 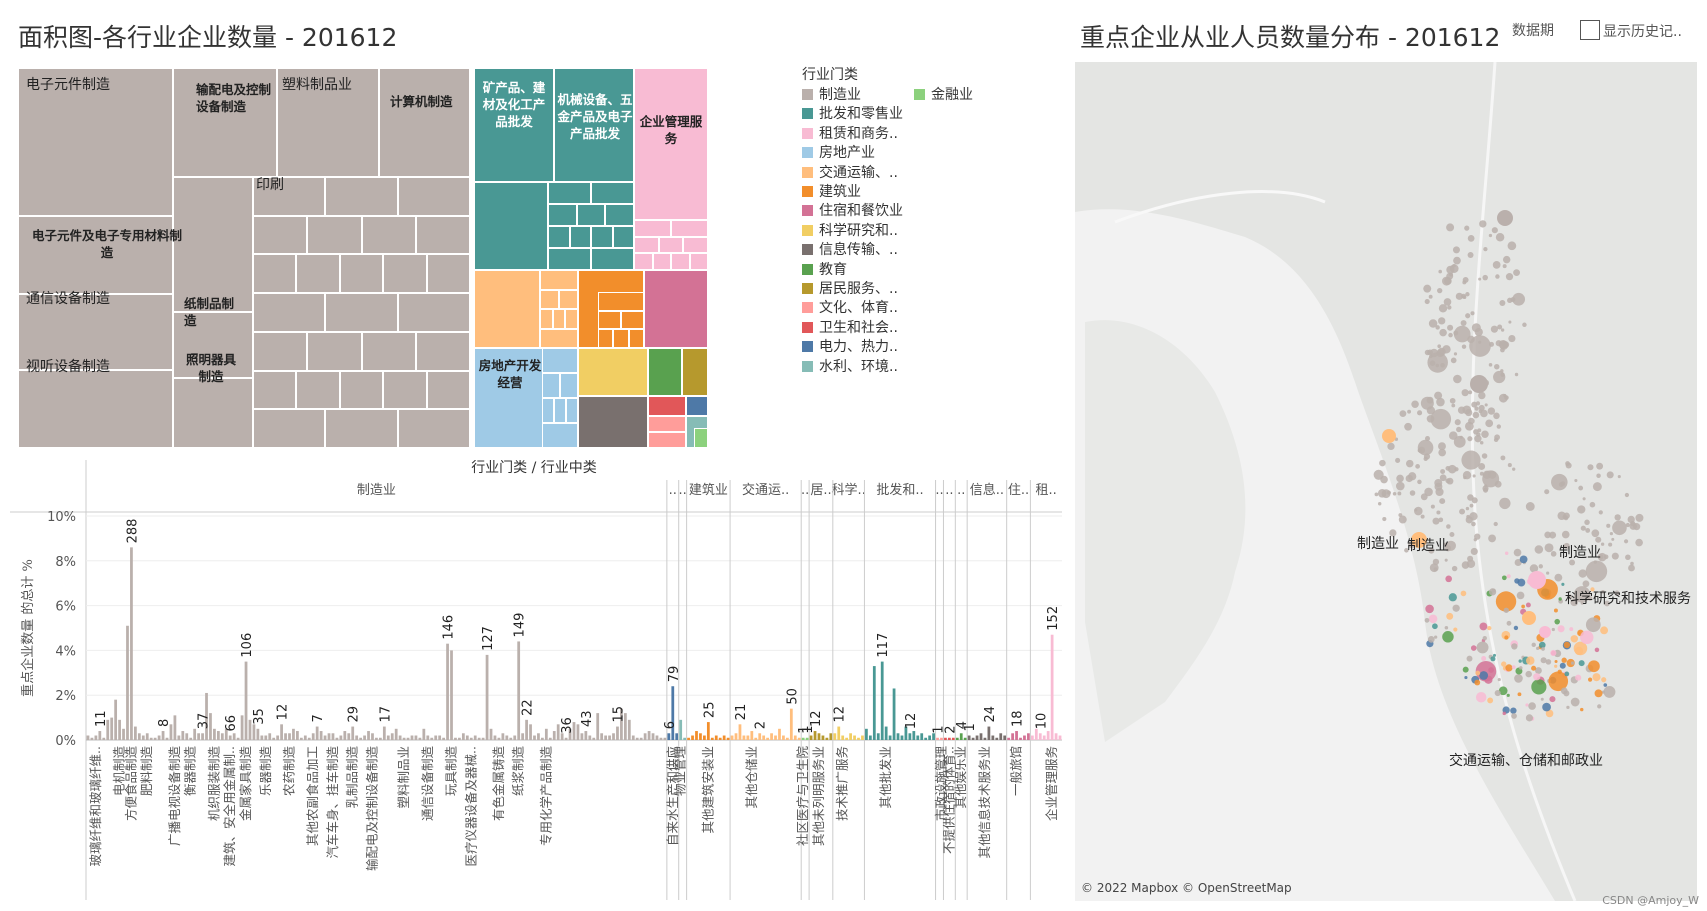 I want to click on legend-item: 金融业, so click(x=943, y=94).